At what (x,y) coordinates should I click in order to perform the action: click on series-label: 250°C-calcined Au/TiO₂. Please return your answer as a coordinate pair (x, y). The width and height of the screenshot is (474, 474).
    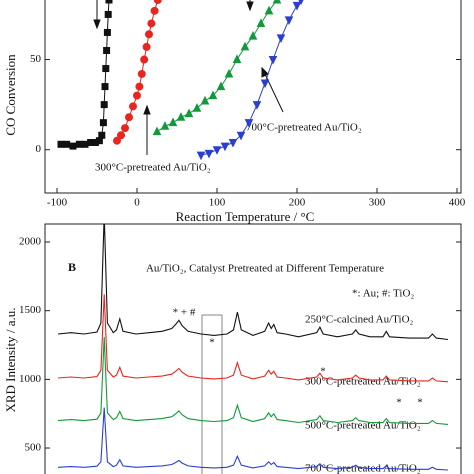
    Looking at the image, I should click on (359, 320).